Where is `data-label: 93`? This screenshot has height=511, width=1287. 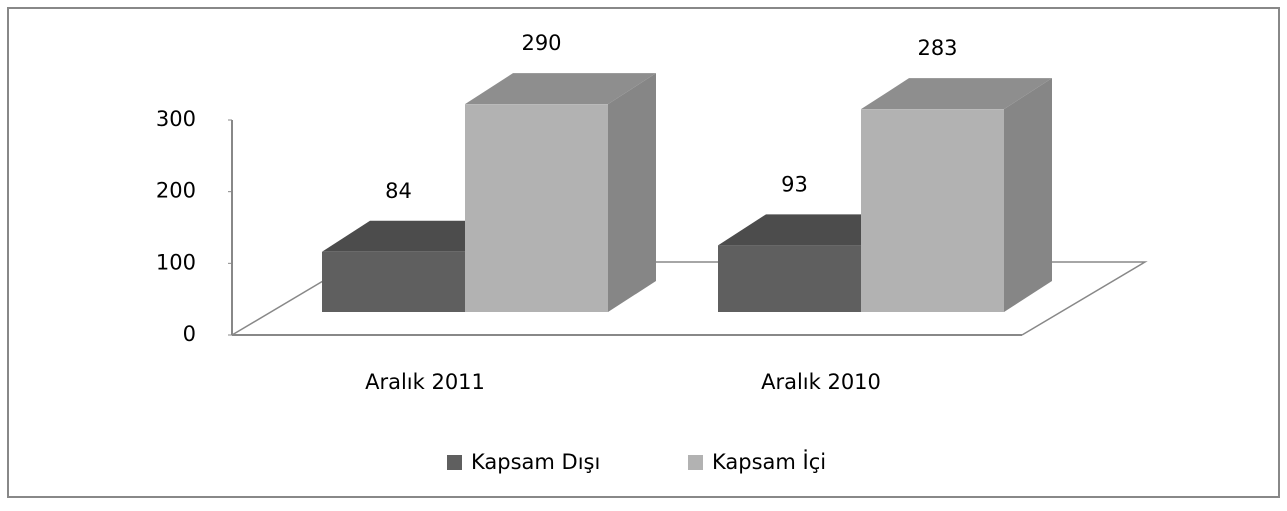 data-label: 93 is located at coordinates (794, 184).